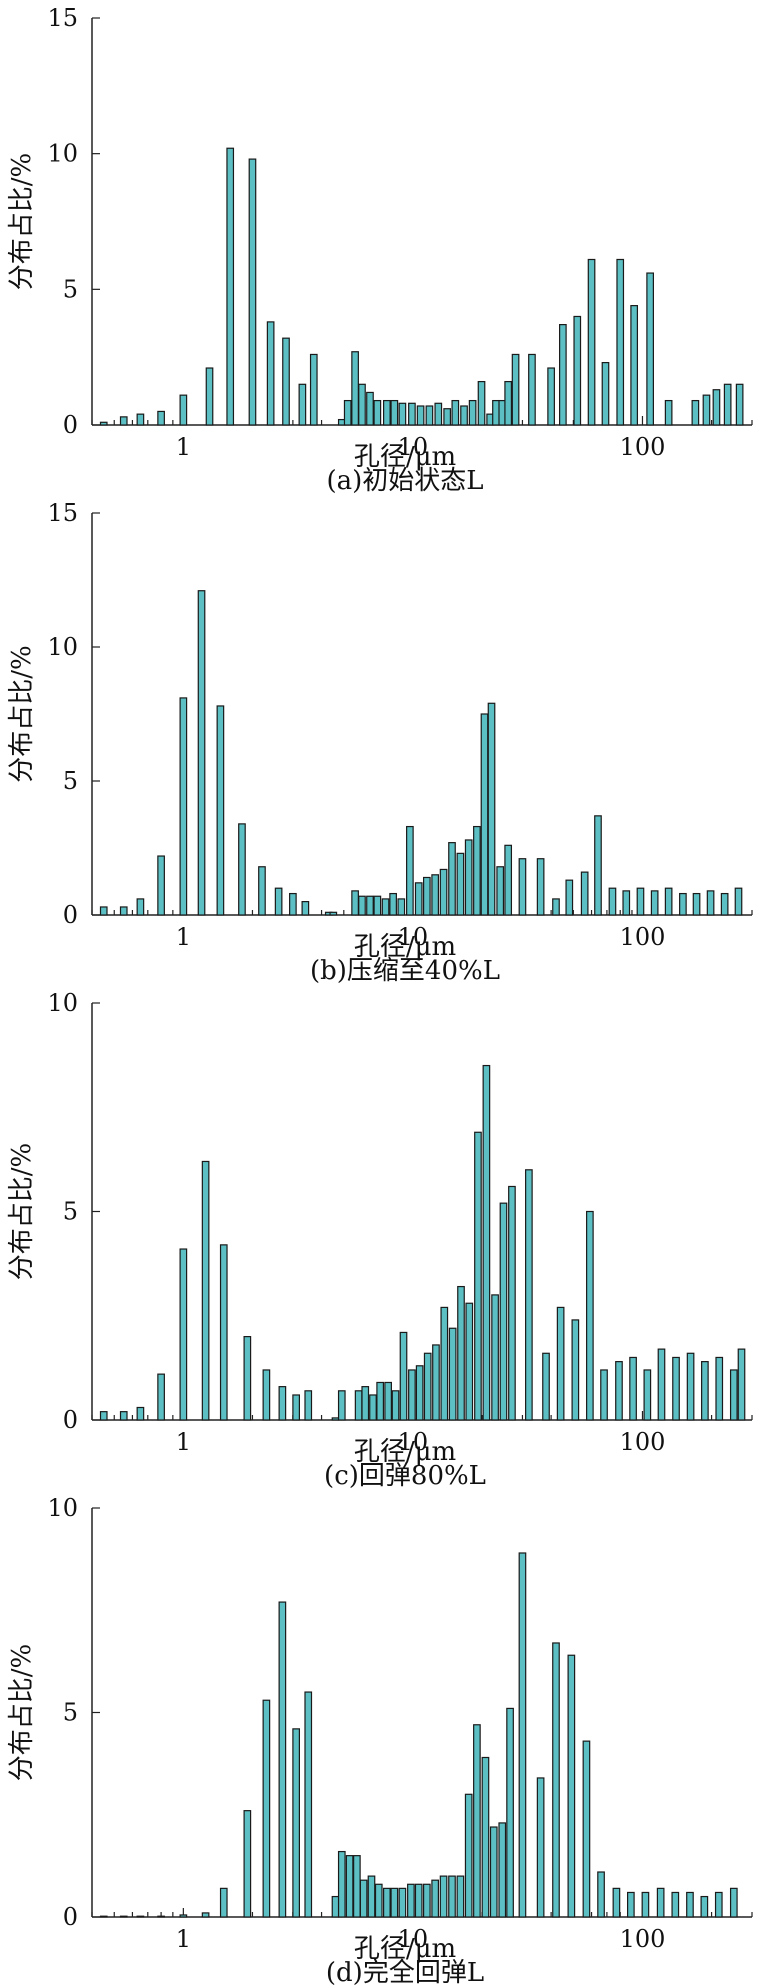 The height and width of the screenshot is (1987, 769). What do you see at coordinates (413, 1442) in the screenshot?
I see `x-tick-label: 10` at bounding box center [413, 1442].